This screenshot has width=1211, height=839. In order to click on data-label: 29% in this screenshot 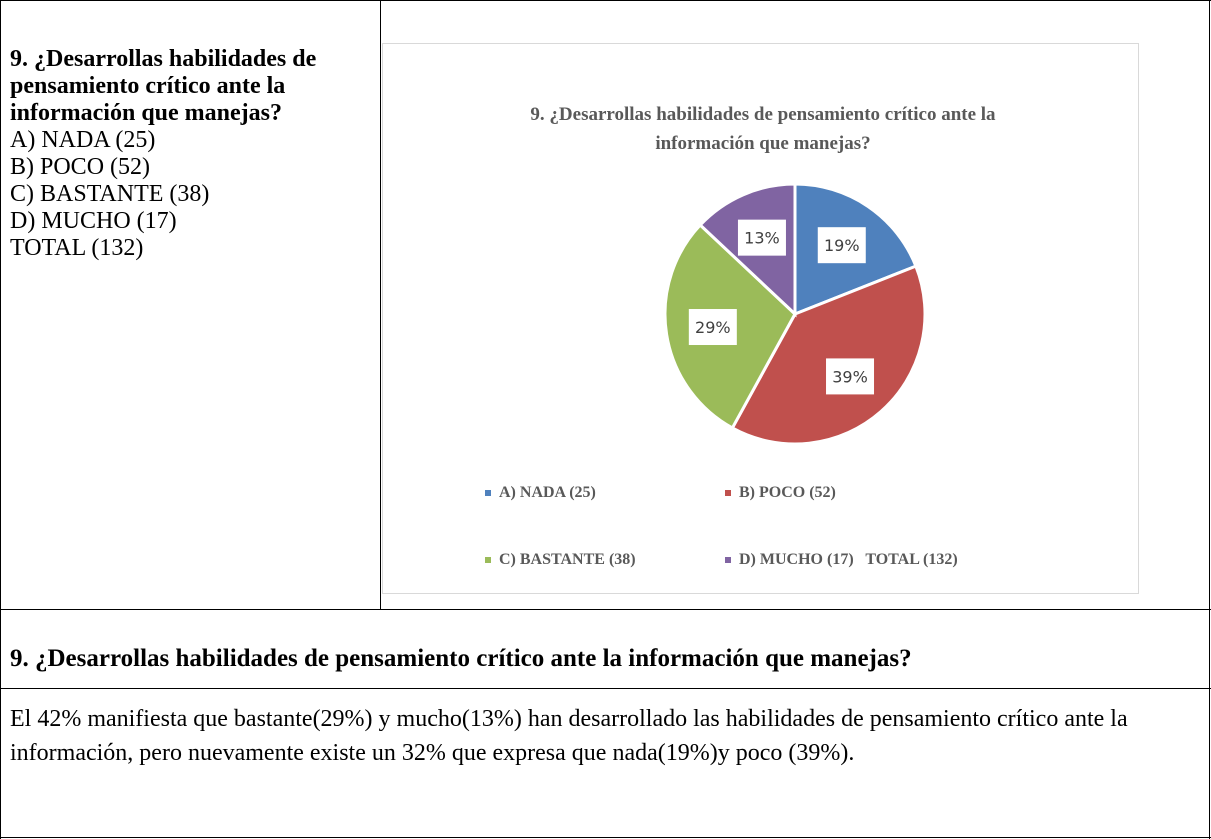, I will do `click(713, 327)`.